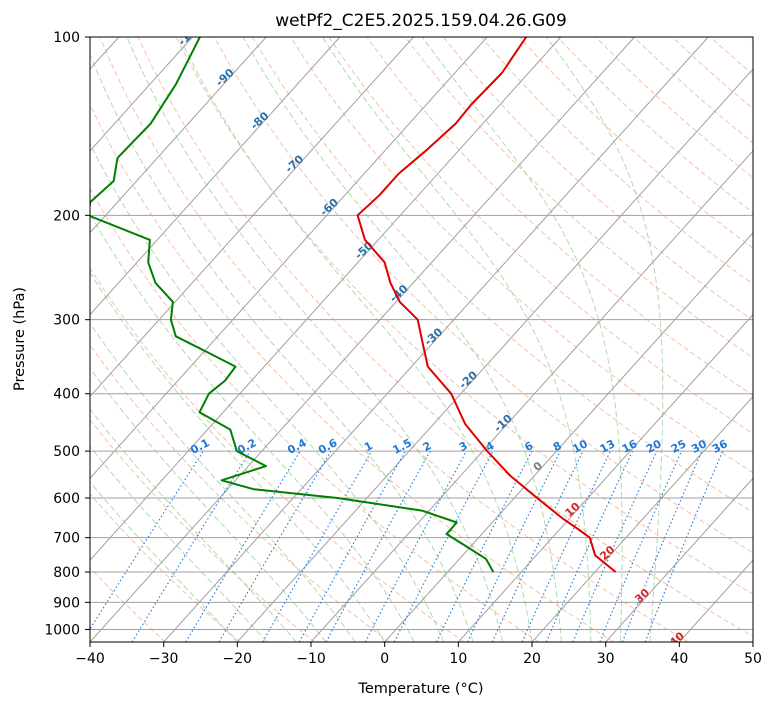 Image resolution: width=775 pixels, height=708 pixels. What do you see at coordinates (608, 446) in the screenshot?
I see `mixing-ratio-label: 13` at bounding box center [608, 446].